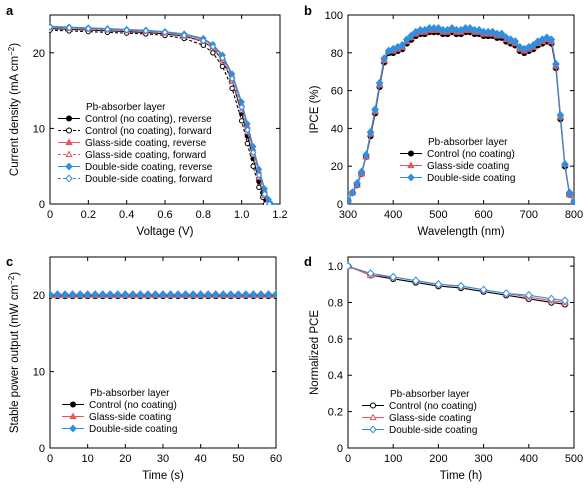  What do you see at coordinates (145, 155) in the screenshot?
I see `legend-label: Glass-side coating, forward` at bounding box center [145, 155].